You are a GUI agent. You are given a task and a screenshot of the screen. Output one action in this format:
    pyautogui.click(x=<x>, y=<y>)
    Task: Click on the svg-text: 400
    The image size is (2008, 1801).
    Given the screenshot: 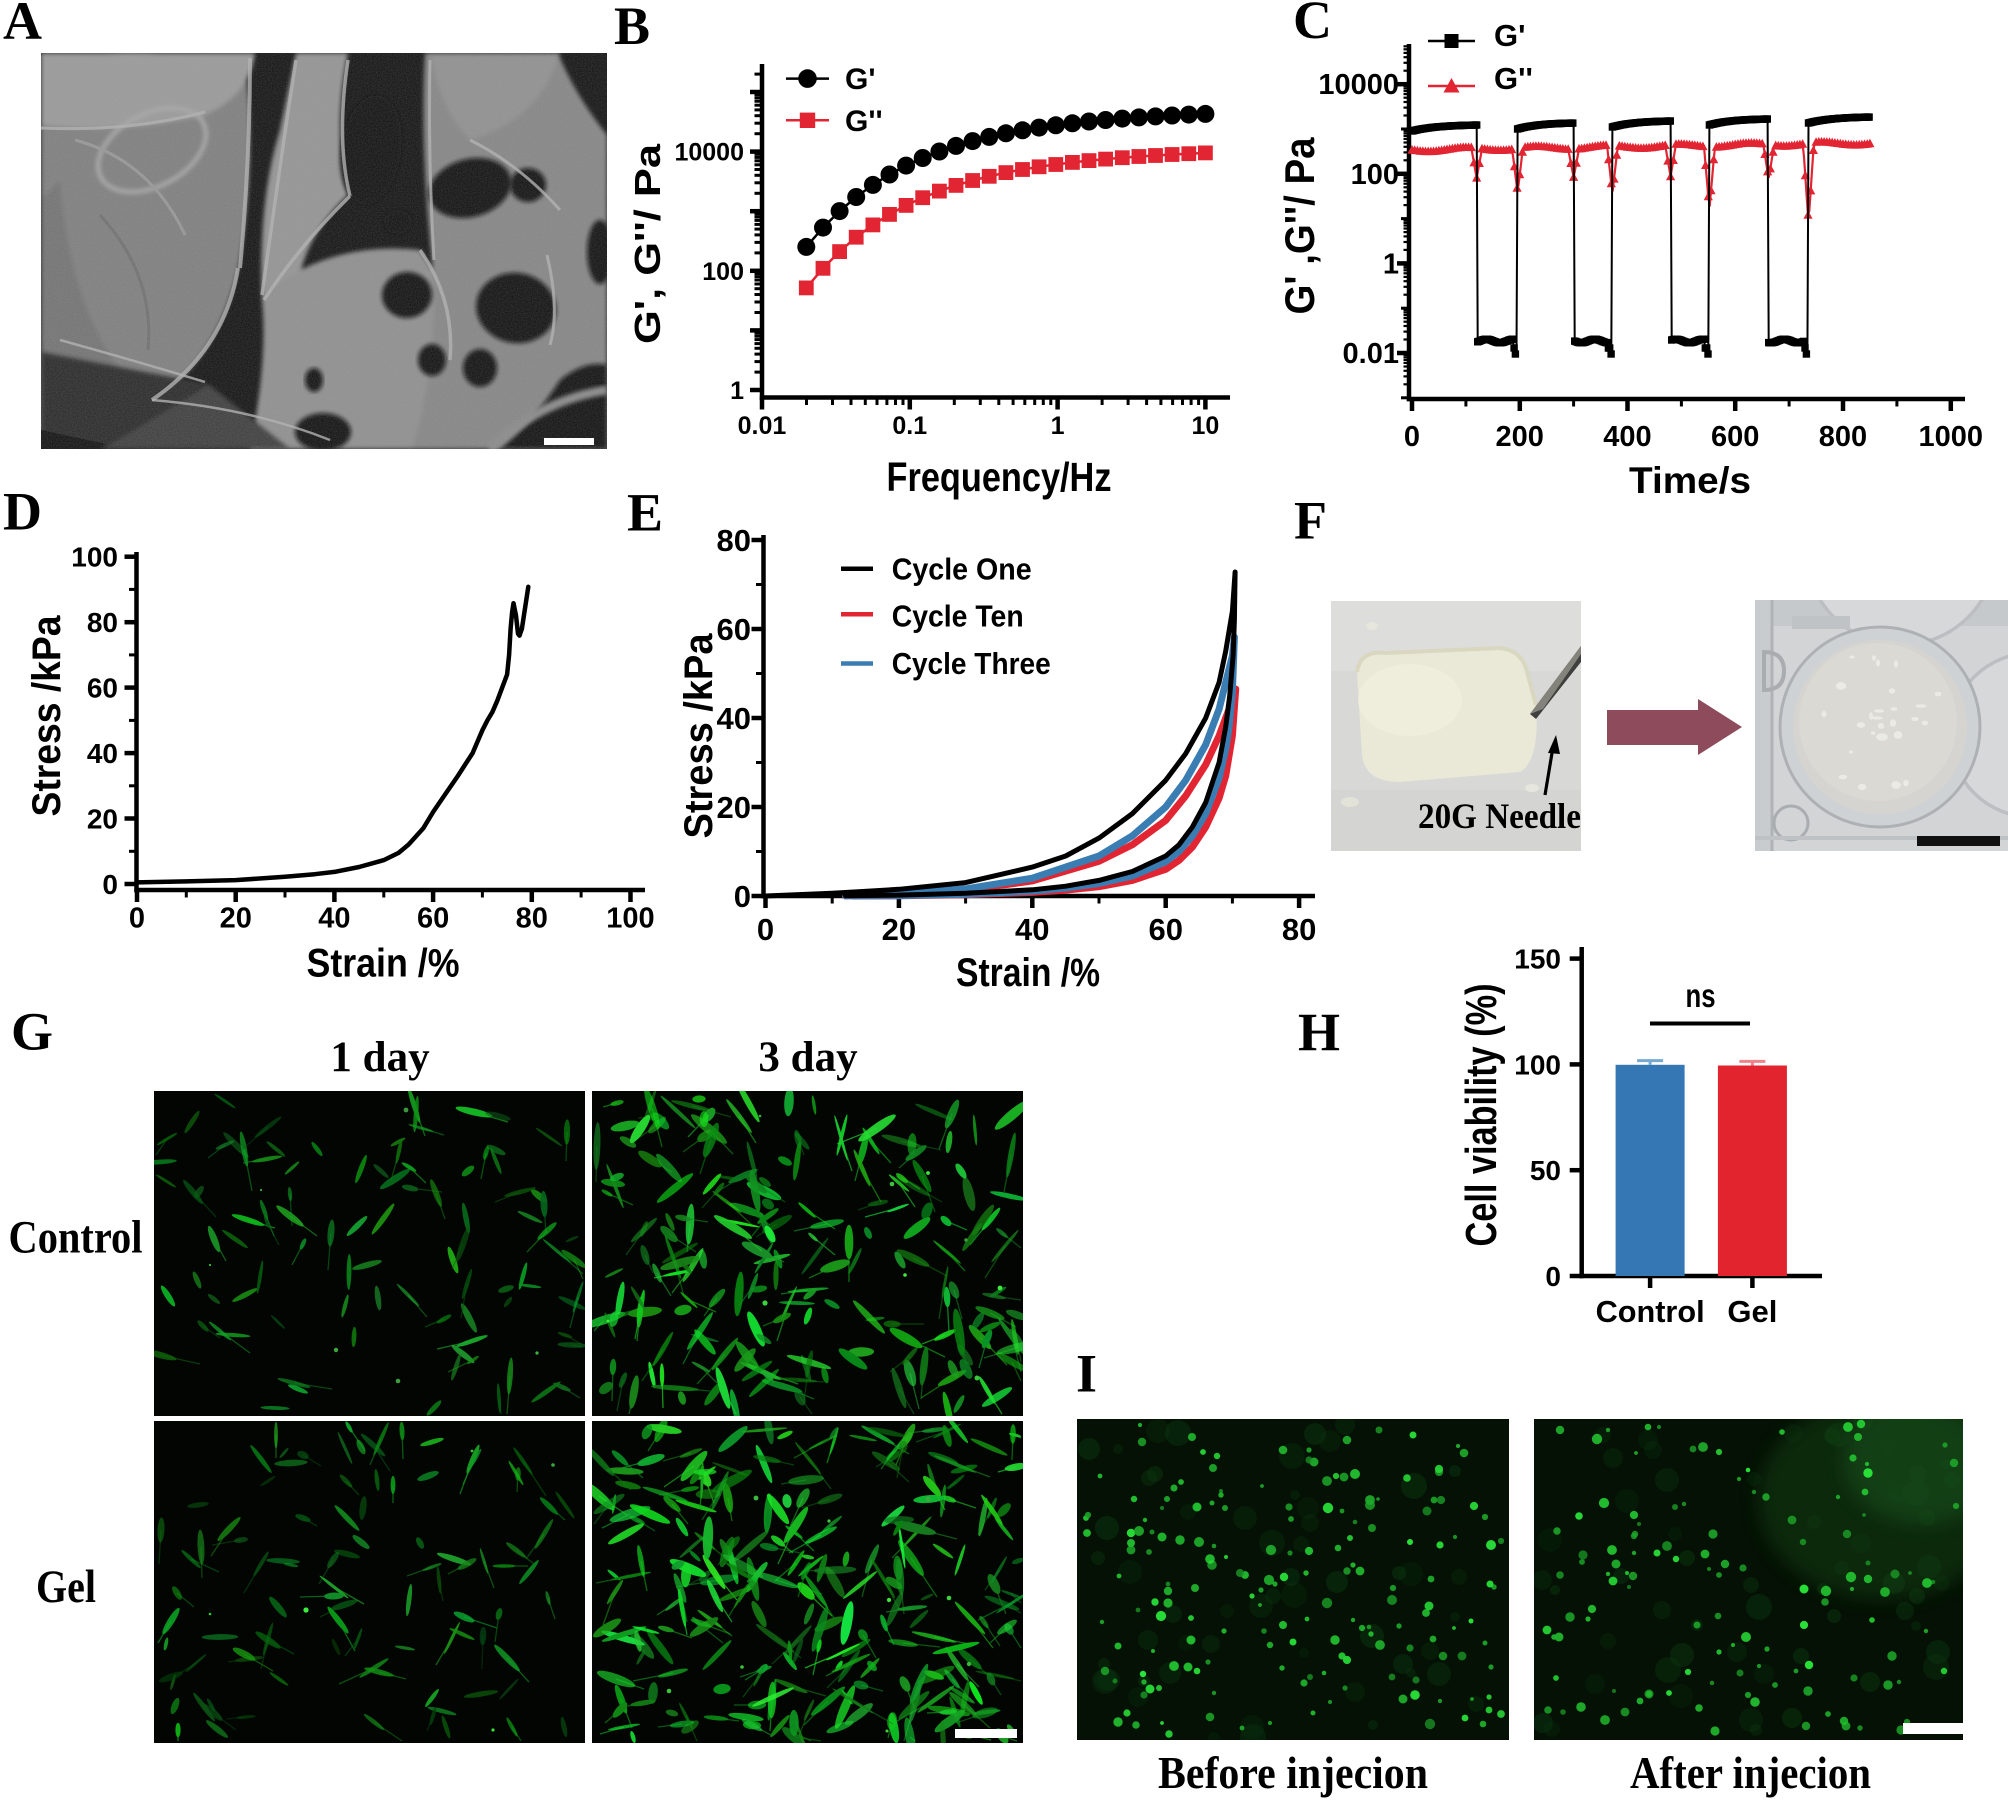 What is the action you would take?
    pyautogui.click(x=1627, y=437)
    